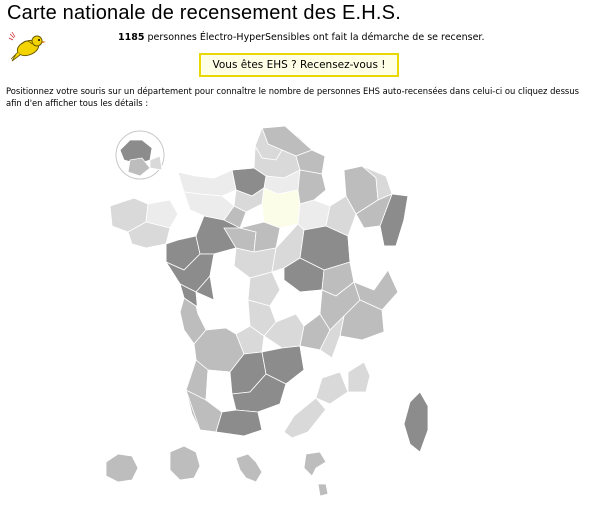 This screenshot has width=600, height=511. I want to click on overseas-territories, so click(217, 471).